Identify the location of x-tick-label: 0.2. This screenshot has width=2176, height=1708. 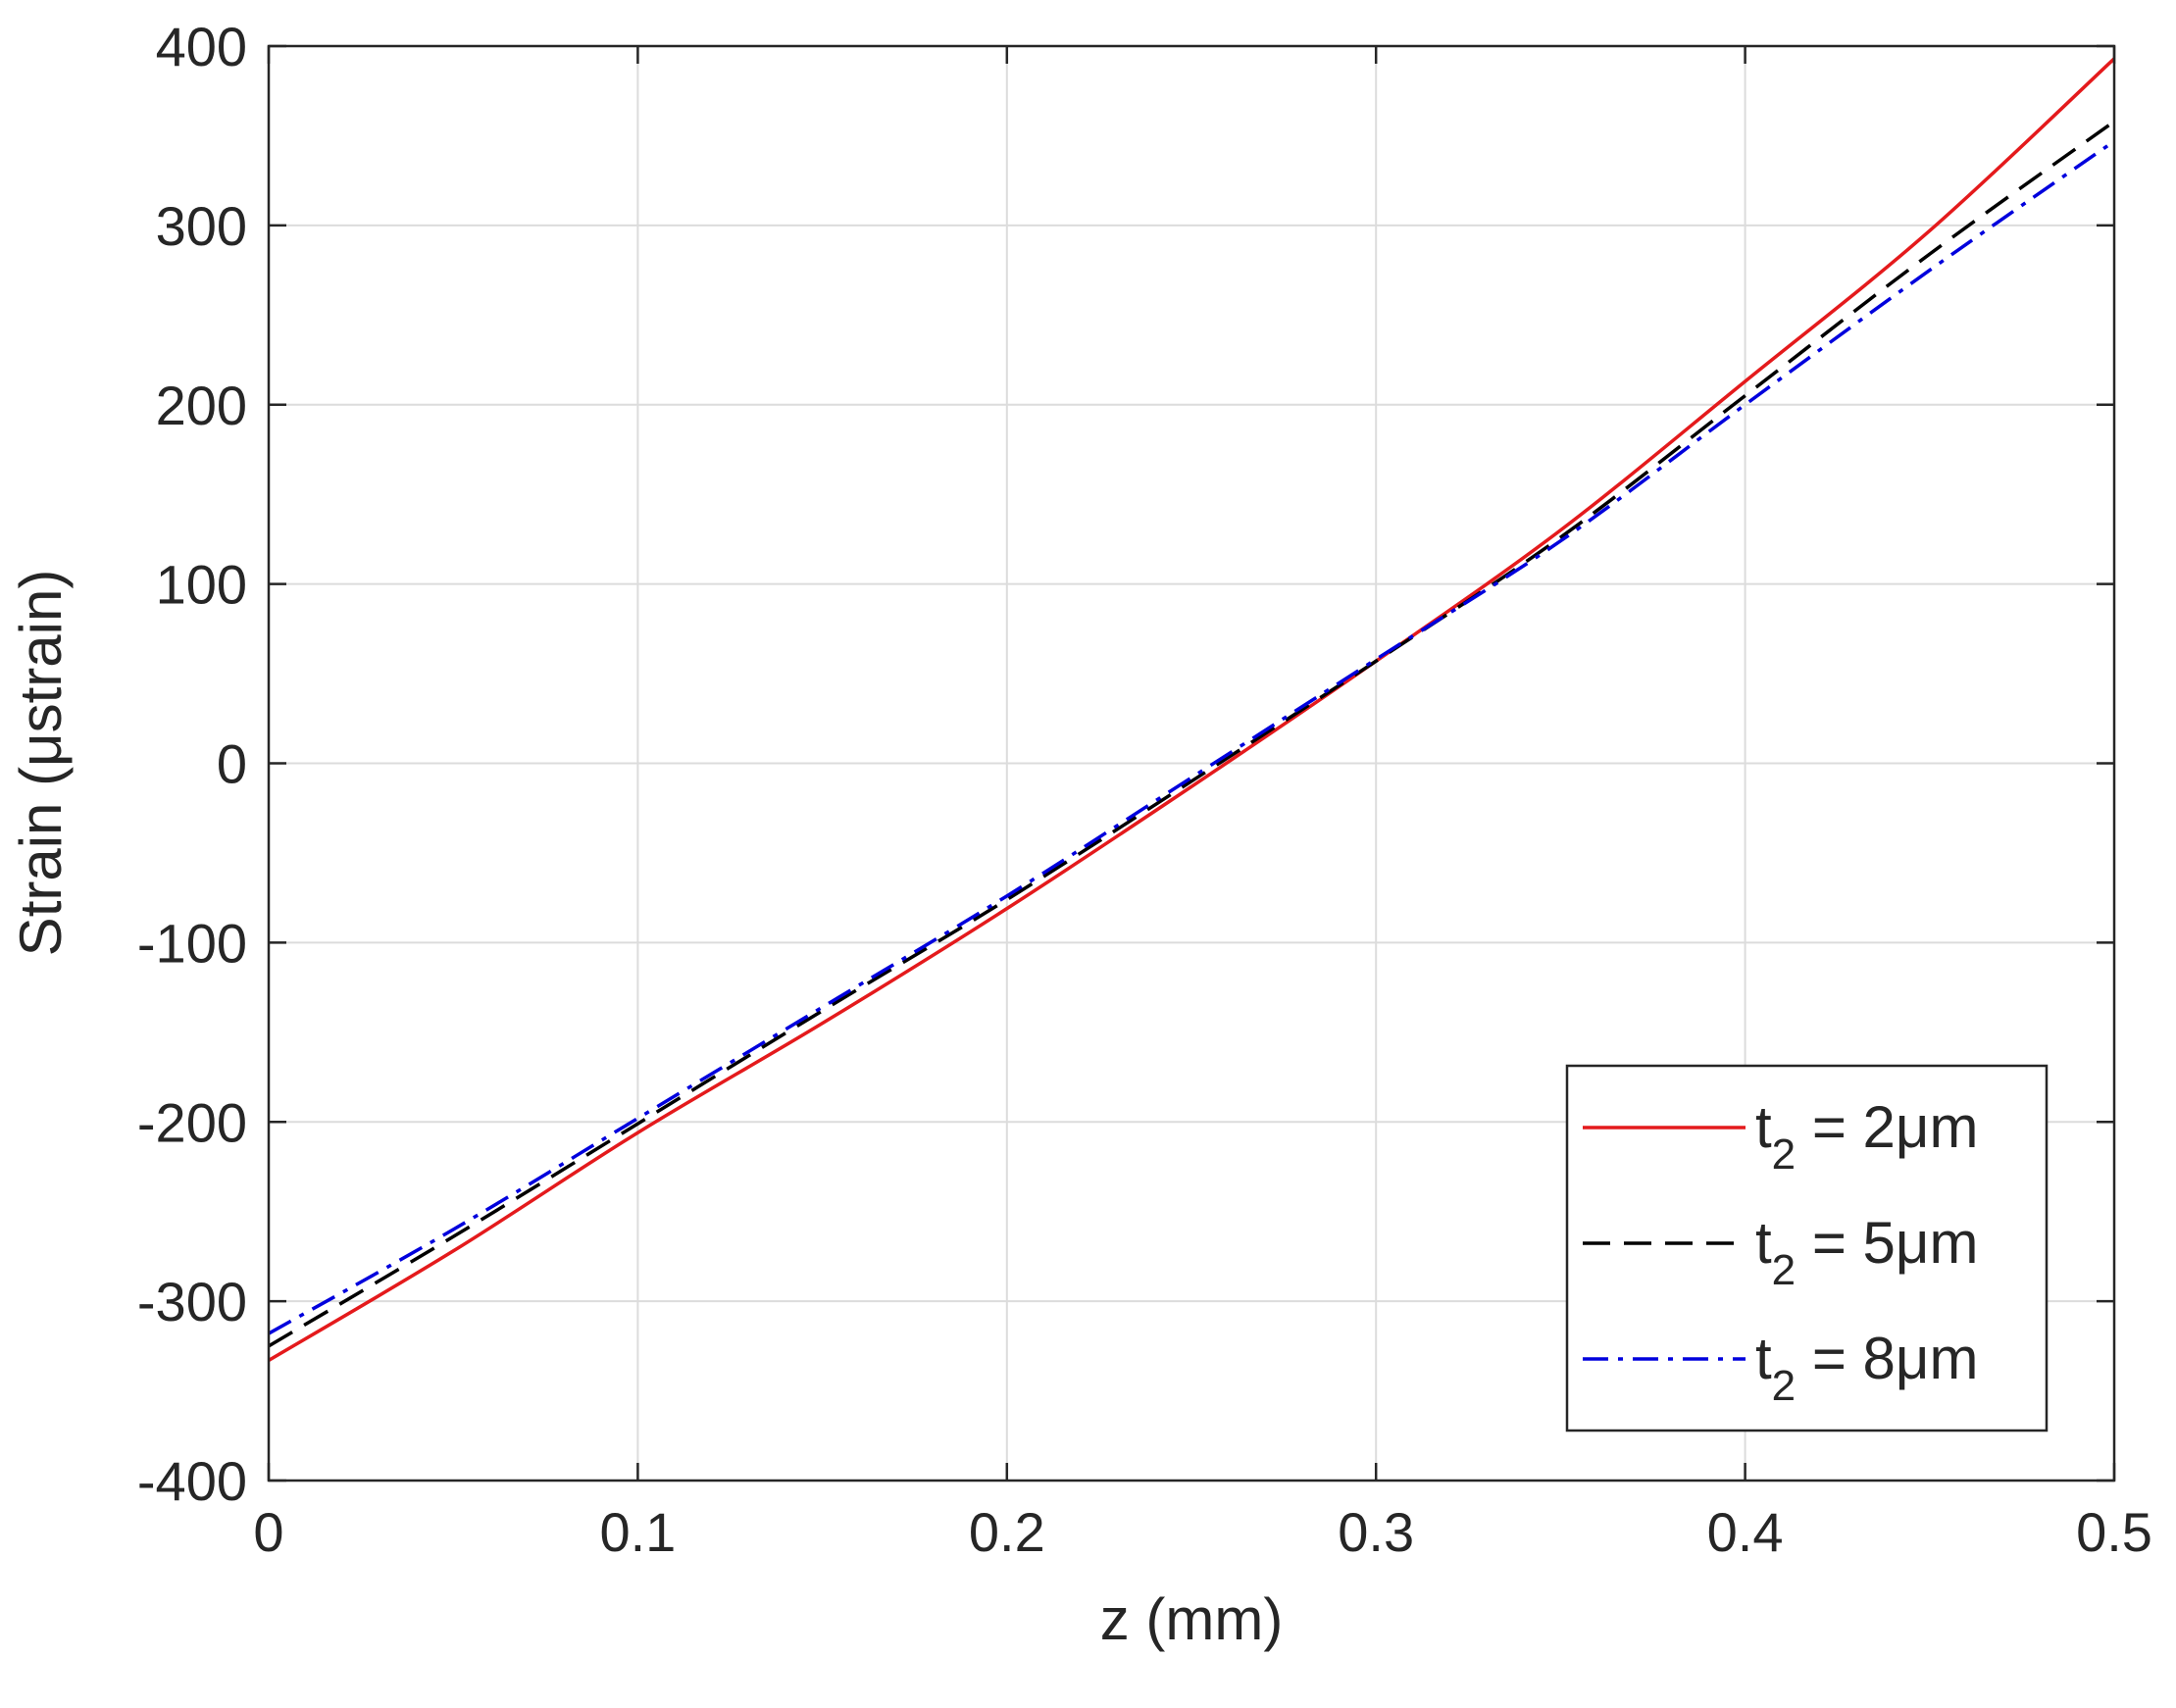
(1007, 1532).